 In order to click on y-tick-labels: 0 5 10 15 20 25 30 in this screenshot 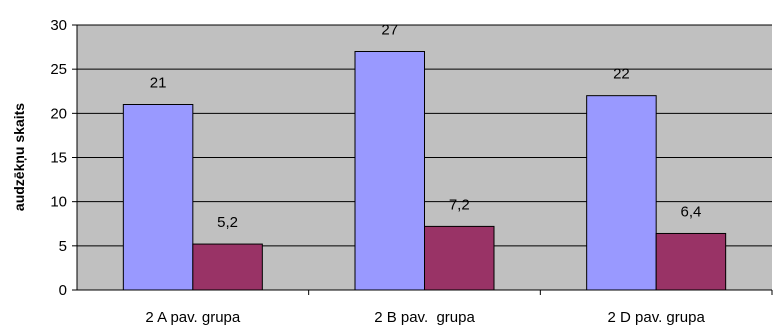, I will do `click(58, 158)`.